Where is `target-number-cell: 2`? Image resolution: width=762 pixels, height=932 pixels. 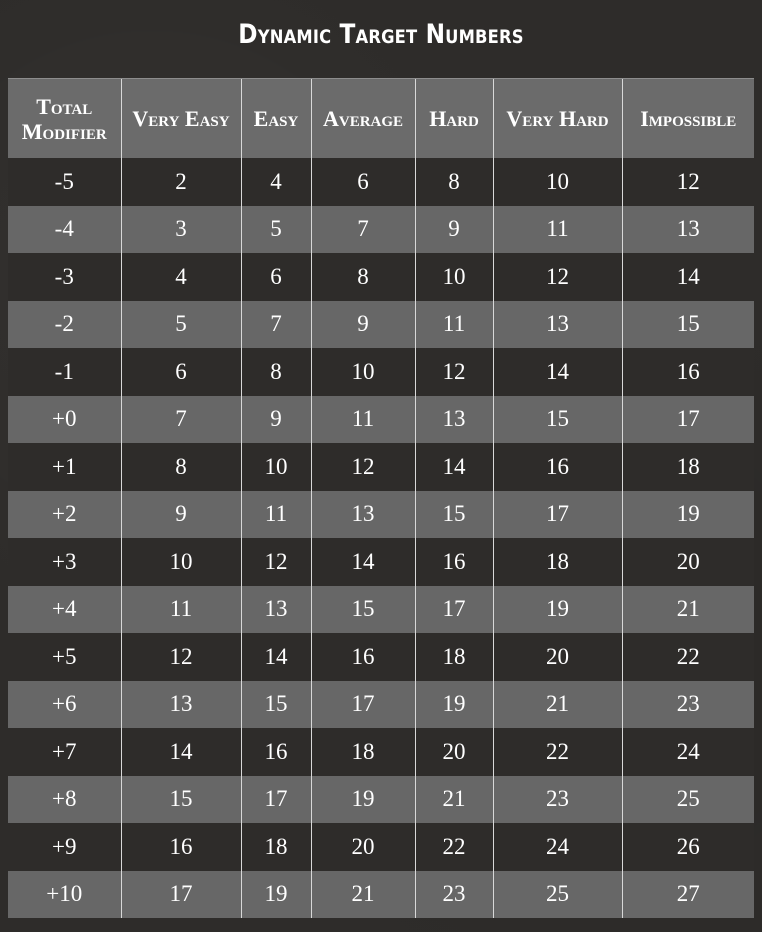
target-number-cell: 2 is located at coordinates (180, 182).